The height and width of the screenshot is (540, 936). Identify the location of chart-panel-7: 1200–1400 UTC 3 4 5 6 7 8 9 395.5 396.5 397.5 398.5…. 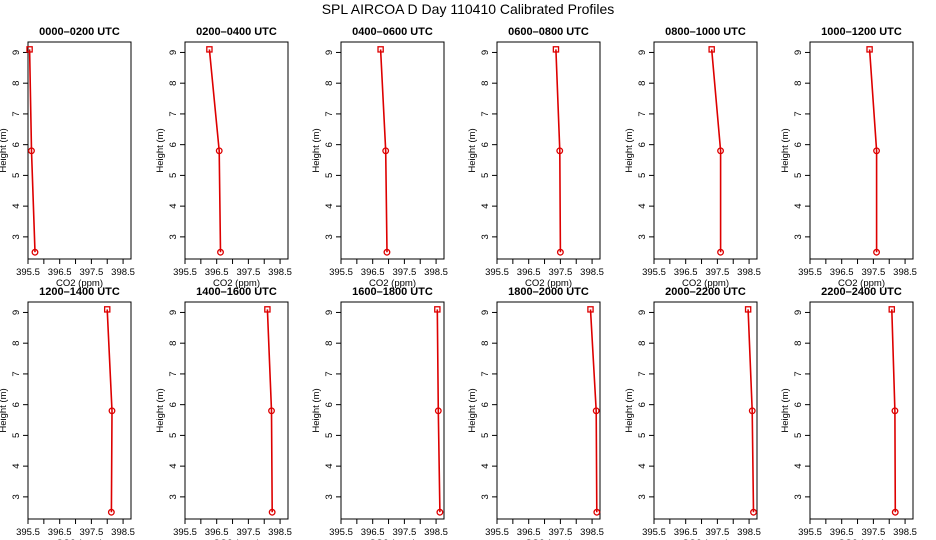
(67, 413).